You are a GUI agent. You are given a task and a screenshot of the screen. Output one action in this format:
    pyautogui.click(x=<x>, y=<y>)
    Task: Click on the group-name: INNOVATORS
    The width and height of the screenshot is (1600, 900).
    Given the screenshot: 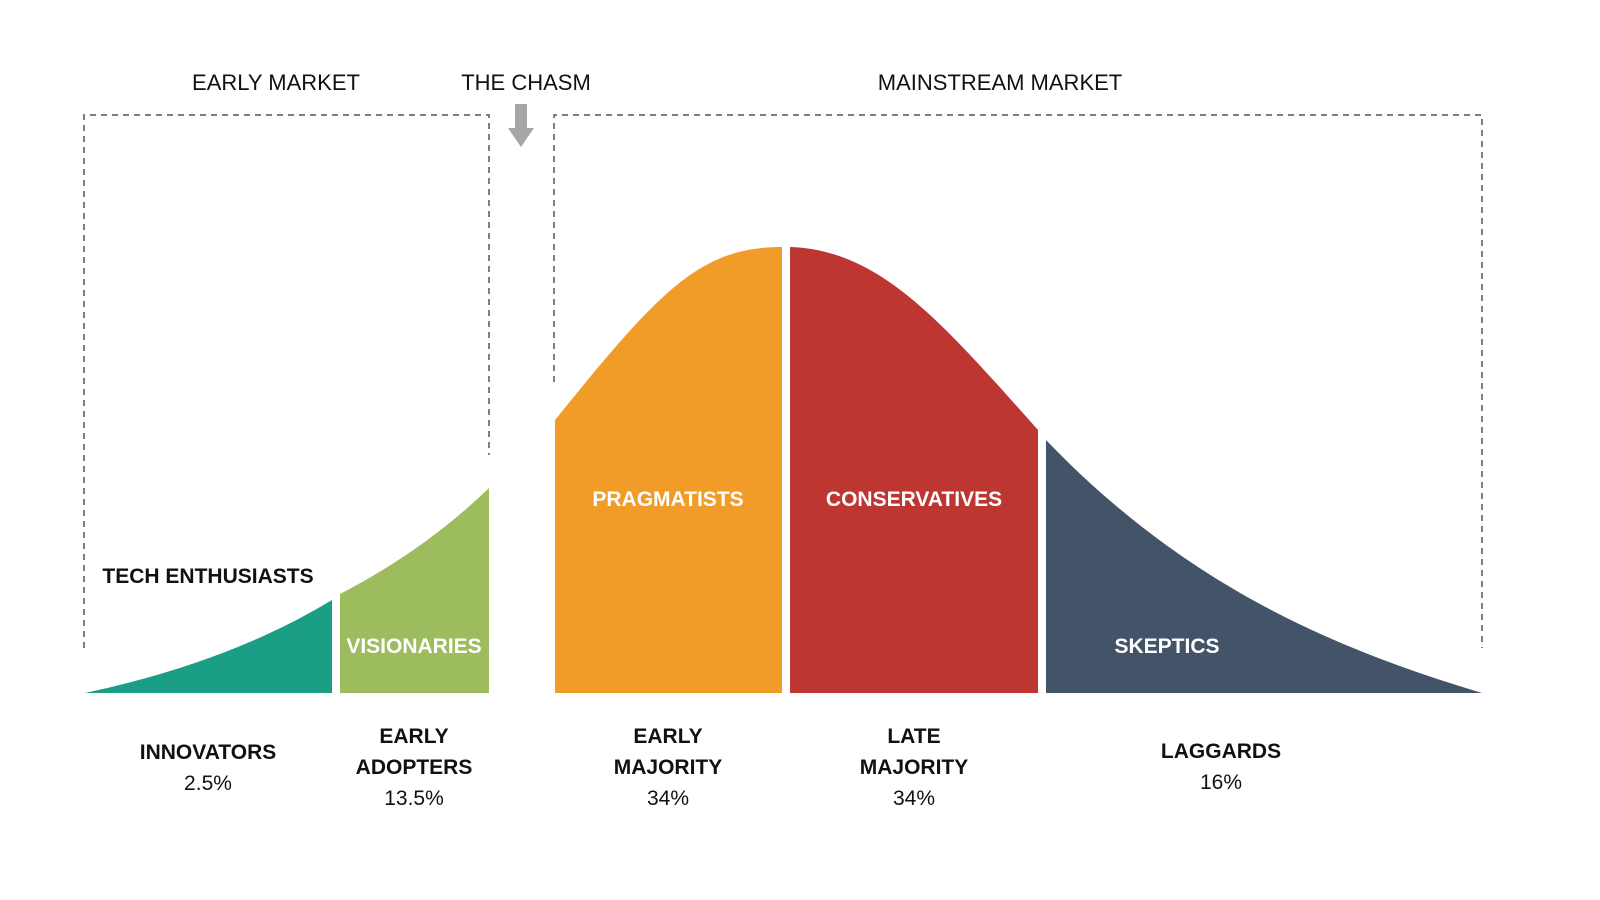 What is the action you would take?
    pyautogui.click(x=208, y=752)
    